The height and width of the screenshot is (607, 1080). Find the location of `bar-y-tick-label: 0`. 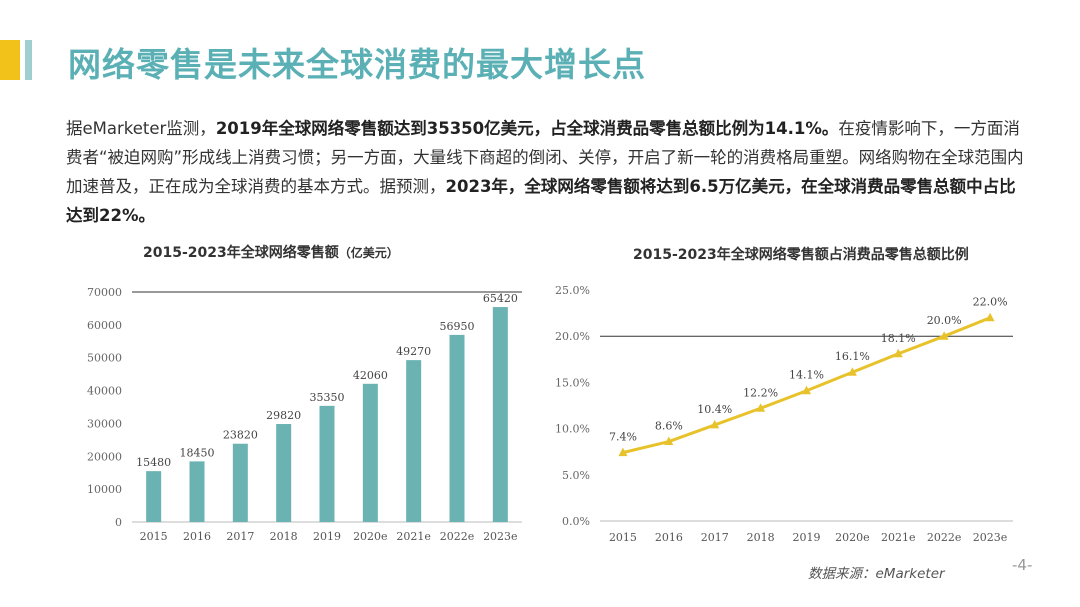

bar-y-tick-label: 0 is located at coordinates (118, 522).